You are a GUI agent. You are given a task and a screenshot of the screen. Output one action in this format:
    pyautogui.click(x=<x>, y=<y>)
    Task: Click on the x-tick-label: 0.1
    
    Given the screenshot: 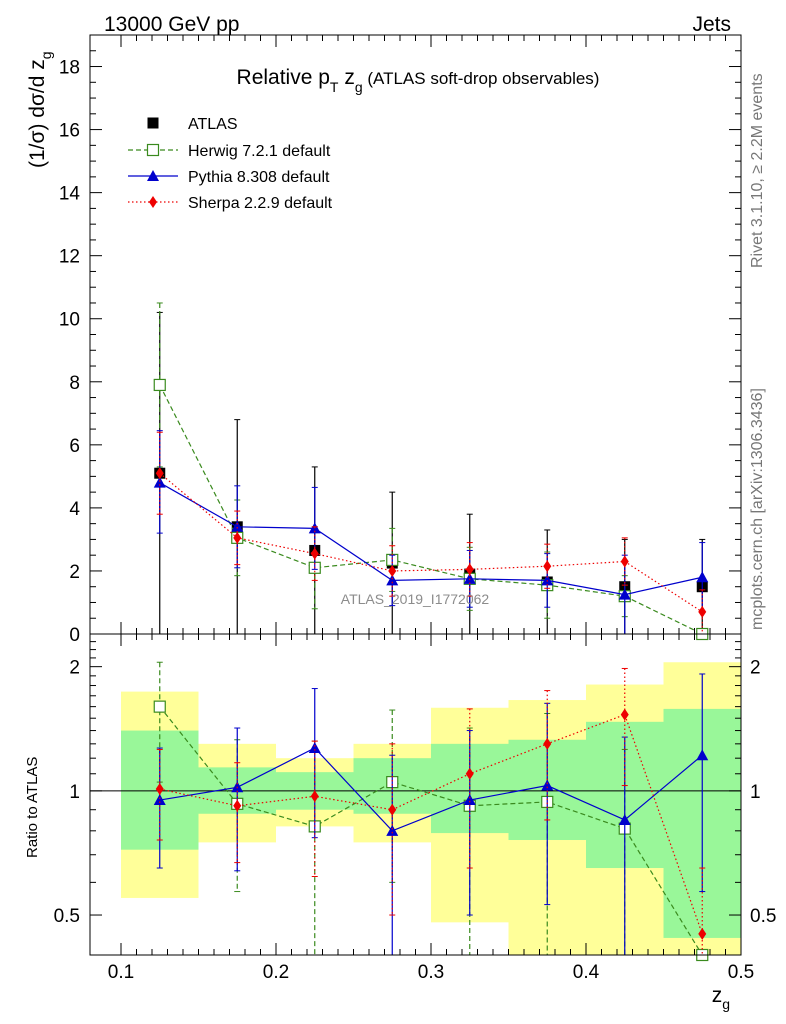 What is the action you would take?
    pyautogui.click(x=121, y=972)
    